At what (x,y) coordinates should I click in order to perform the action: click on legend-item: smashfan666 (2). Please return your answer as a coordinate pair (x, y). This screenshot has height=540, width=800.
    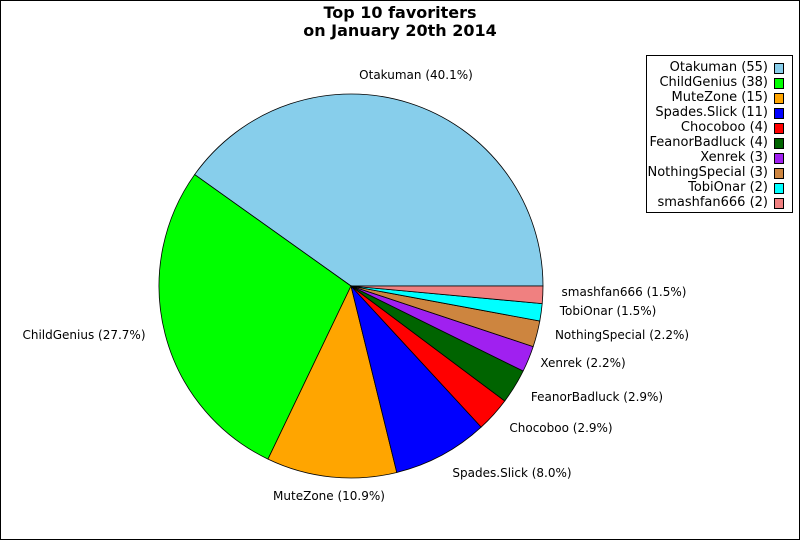
    Looking at the image, I should click on (717, 203).